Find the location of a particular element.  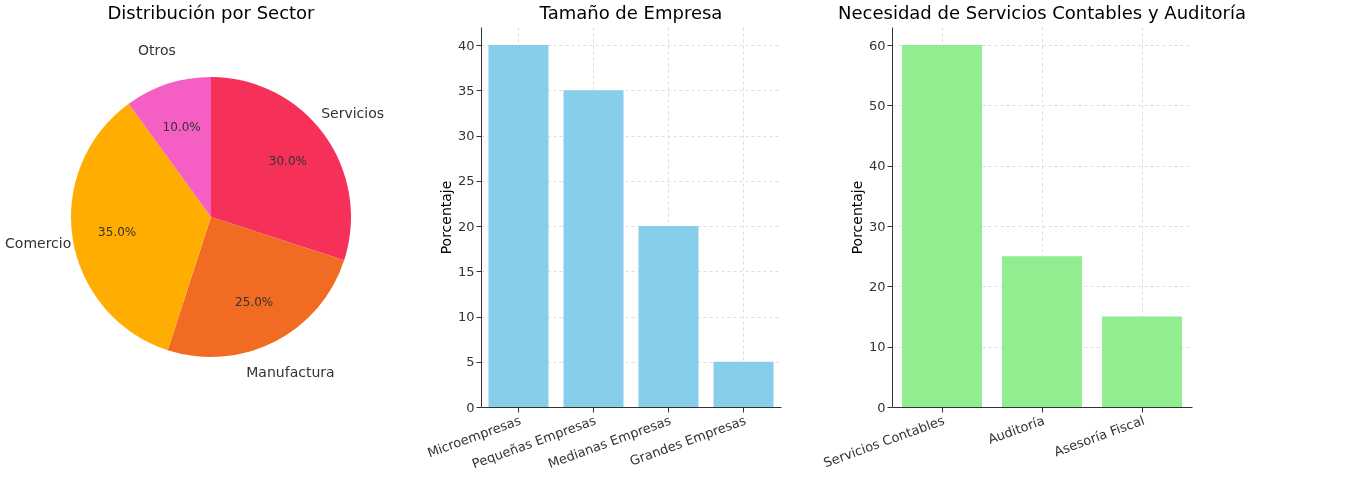

slice-label: Comercio is located at coordinates (38, 243).